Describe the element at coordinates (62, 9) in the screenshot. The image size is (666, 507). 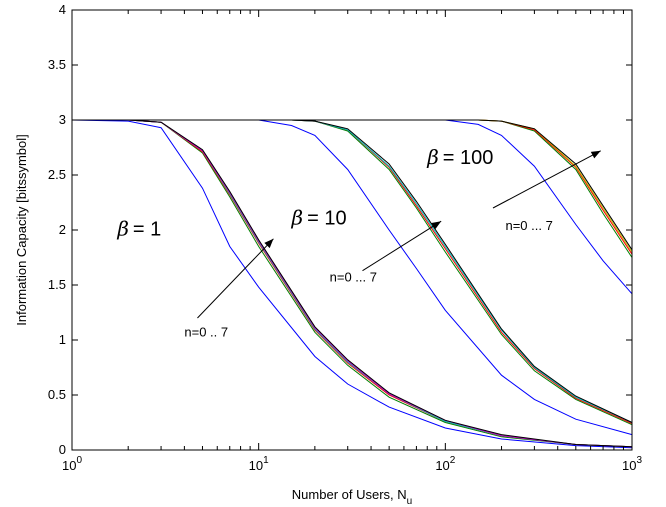
I see `y-tick-label-8: 4` at that location.